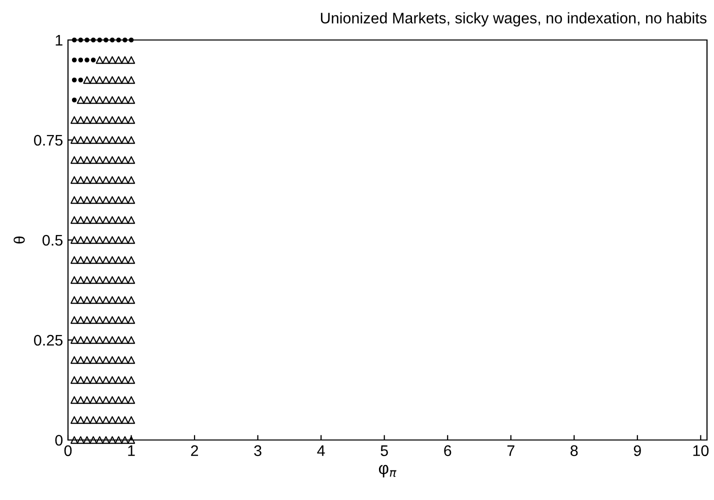 The width and height of the screenshot is (714, 500). I want to click on x-tick-label: 7, so click(510, 450).